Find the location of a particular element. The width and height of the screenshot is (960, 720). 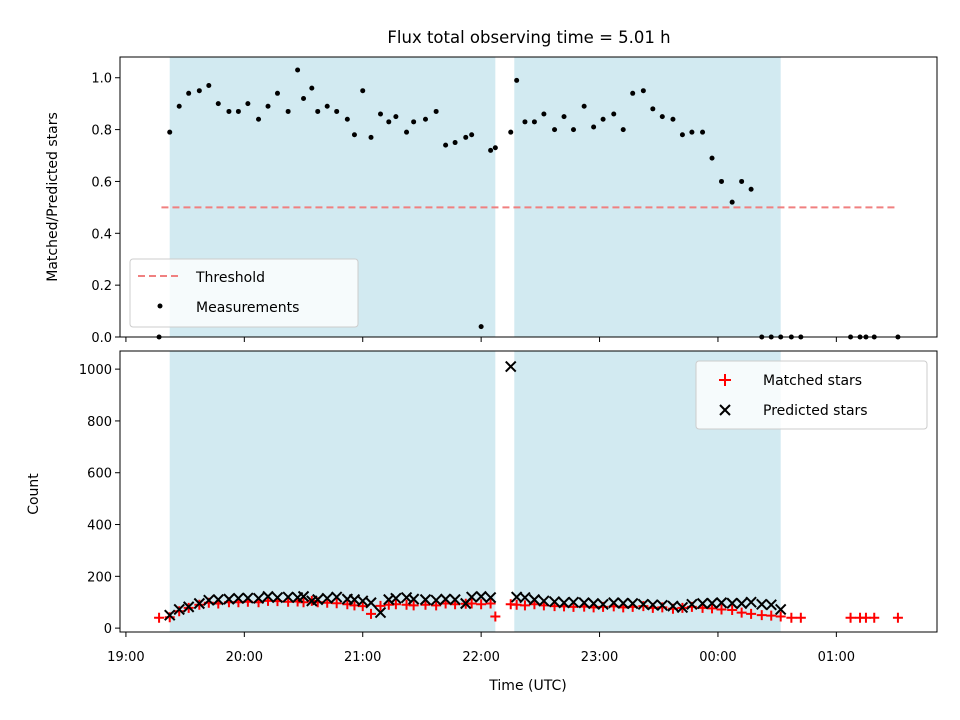

legend-bottom-frame is located at coordinates (811, 395).